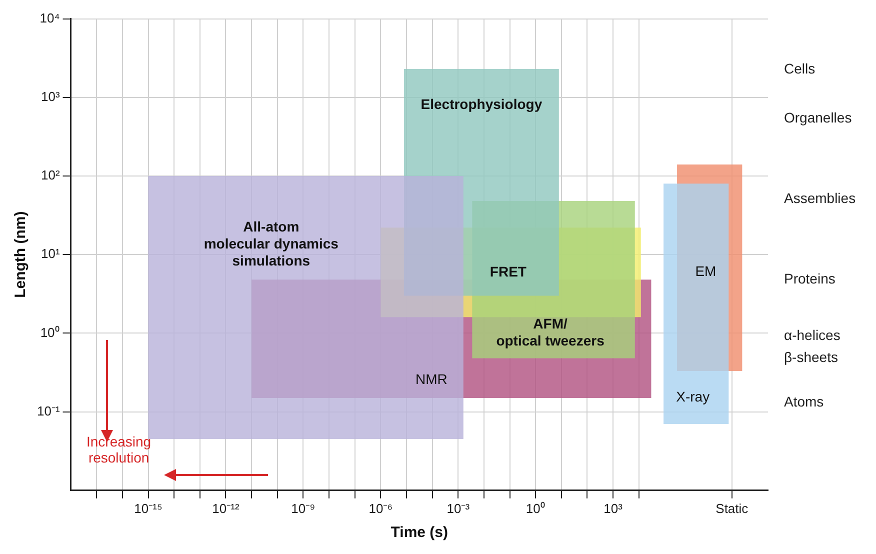 This screenshot has height=554, width=876. What do you see at coordinates (614, 508) in the screenshot?
I see `x-tick-label: 10³` at bounding box center [614, 508].